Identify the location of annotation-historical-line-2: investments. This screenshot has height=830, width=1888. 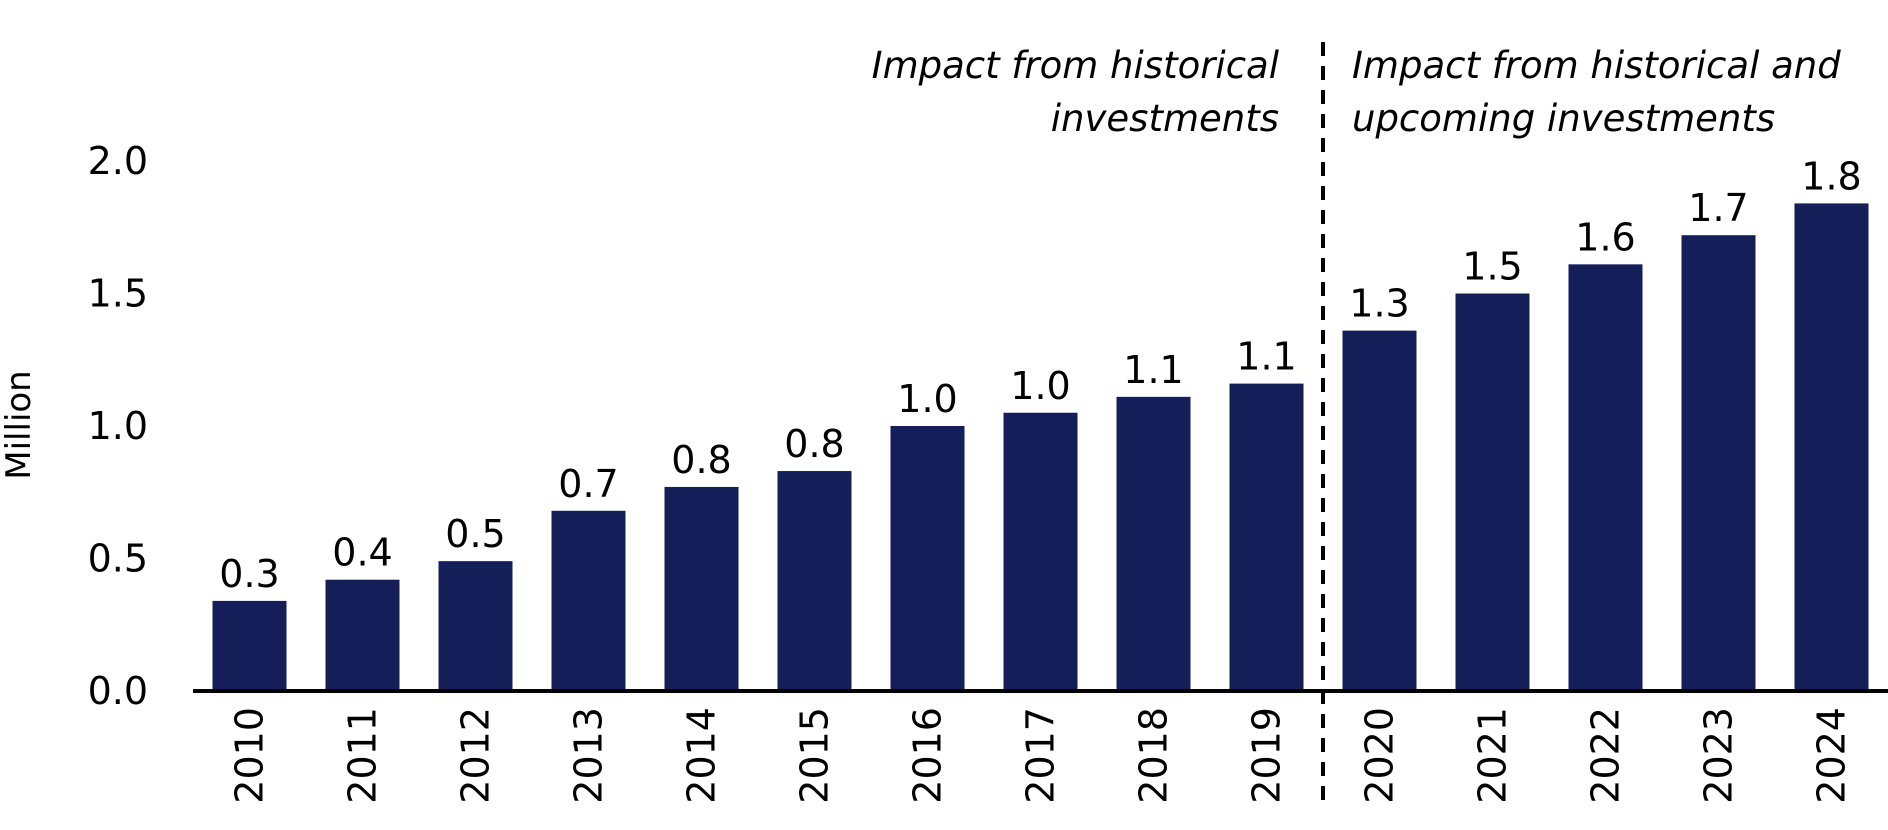
(1165, 118).